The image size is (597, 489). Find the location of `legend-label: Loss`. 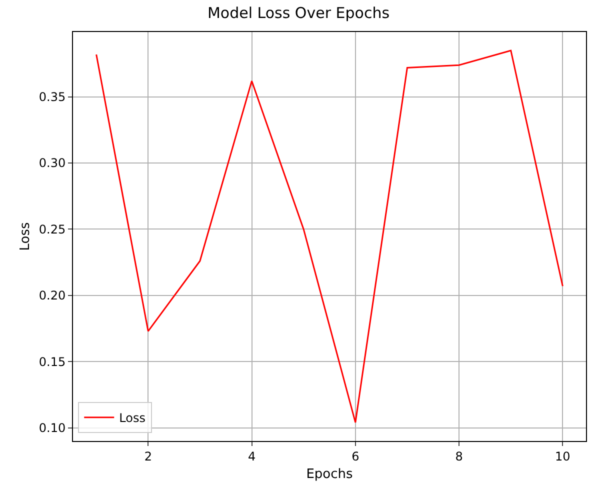

legend-label: Loss is located at coordinates (132, 418).